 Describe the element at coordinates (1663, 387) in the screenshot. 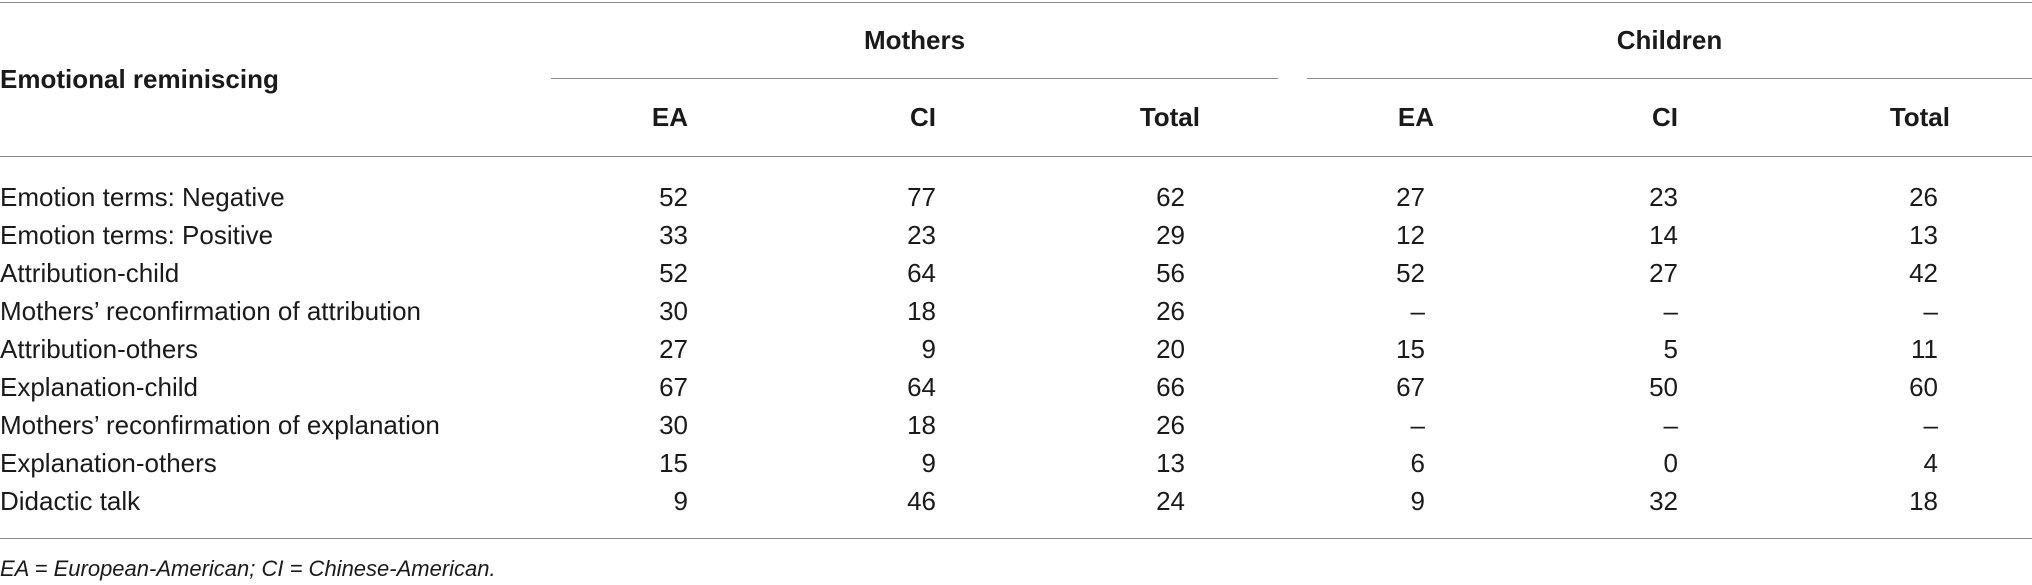

I see `cell-children-ci: 50` at that location.